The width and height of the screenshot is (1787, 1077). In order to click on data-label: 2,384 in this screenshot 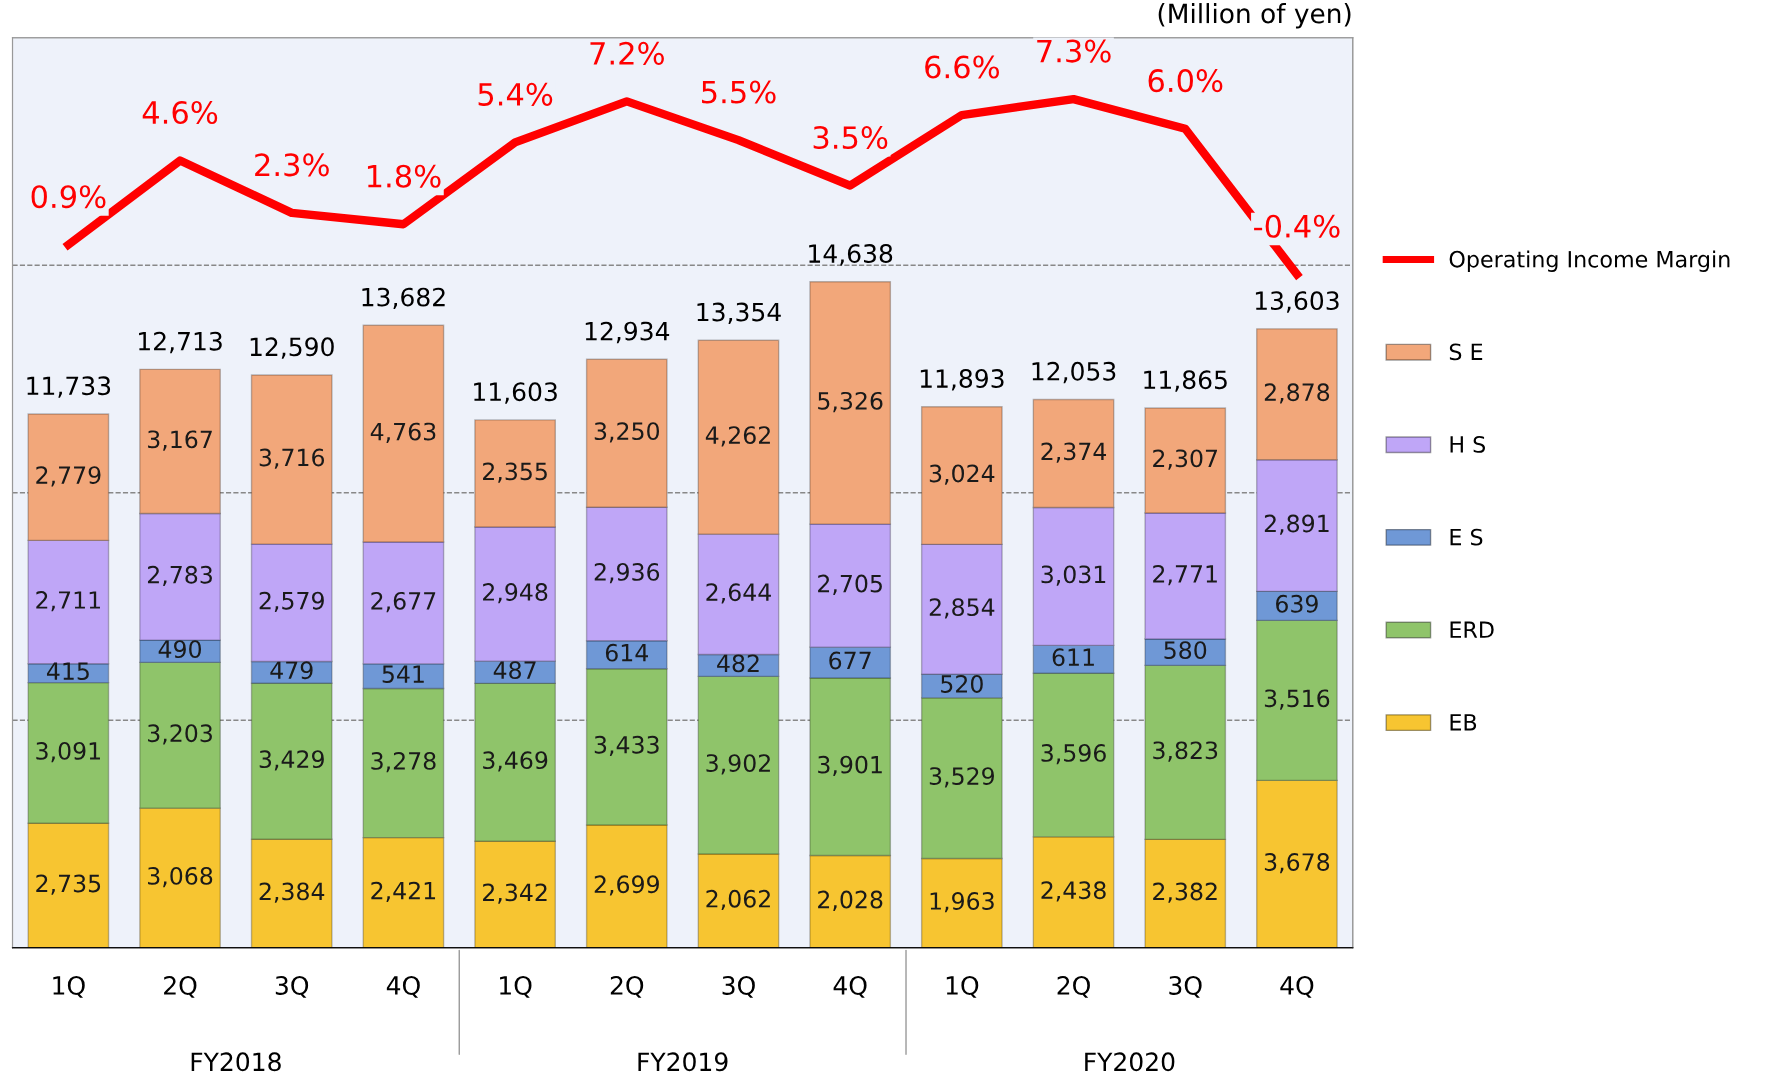, I will do `click(292, 892)`.